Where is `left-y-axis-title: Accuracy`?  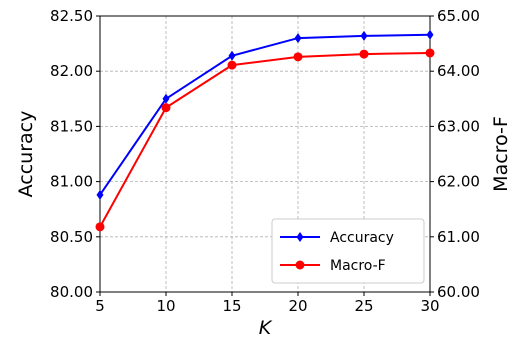 left-y-axis-title: Accuracy is located at coordinates (26, 154).